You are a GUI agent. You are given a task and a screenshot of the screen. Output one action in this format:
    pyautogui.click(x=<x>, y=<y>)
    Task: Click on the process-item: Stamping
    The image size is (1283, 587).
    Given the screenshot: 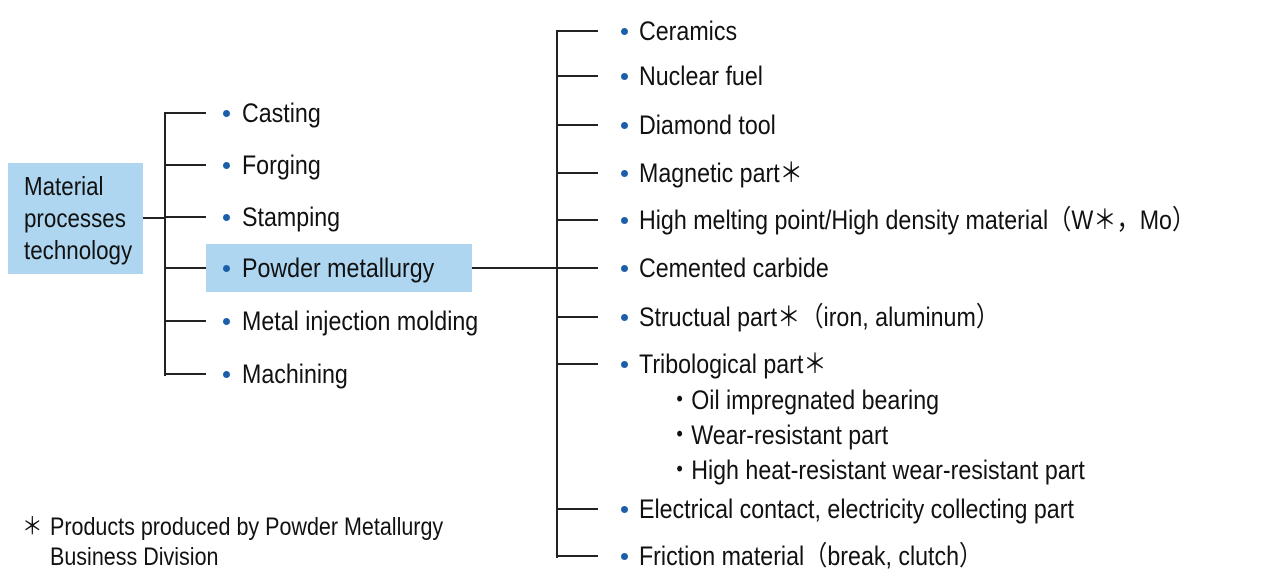 What is the action you would take?
    pyautogui.click(x=291, y=217)
    